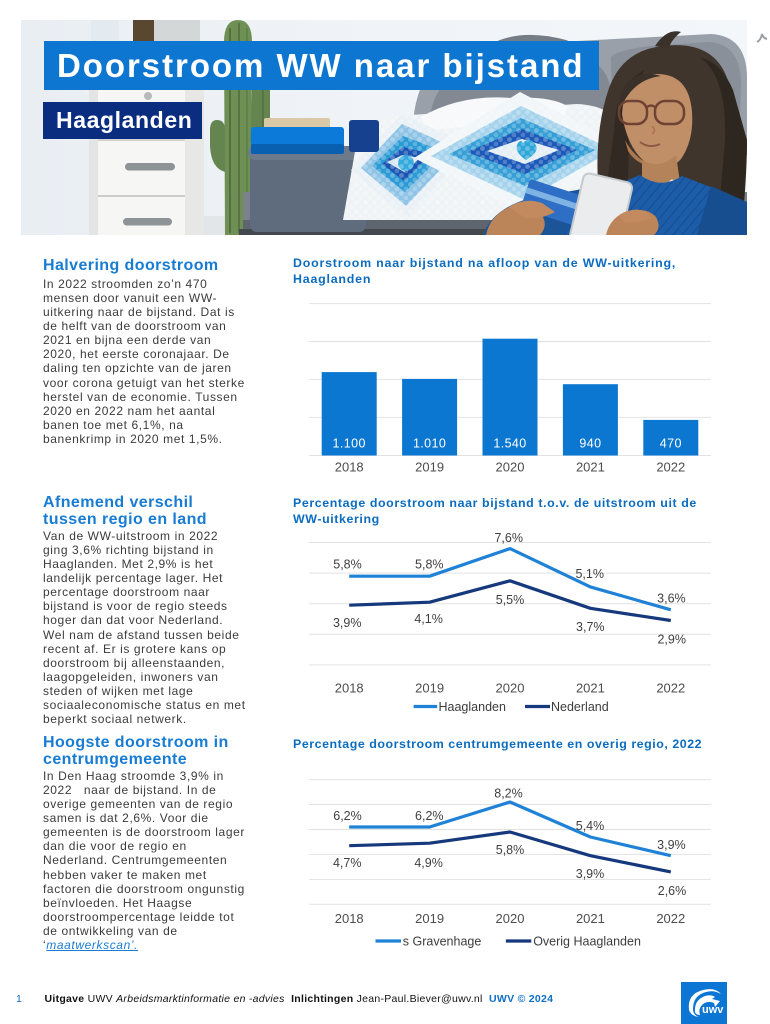 This screenshot has height=1024, width=770. Describe the element at coordinates (589, 574) in the screenshot. I see `svg-text: 5,1%` at that location.